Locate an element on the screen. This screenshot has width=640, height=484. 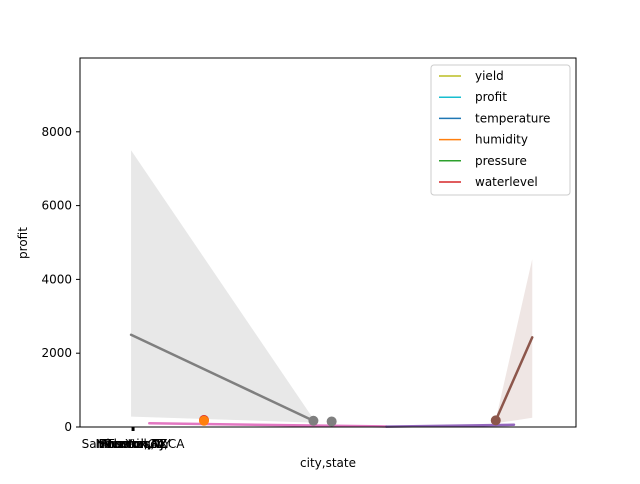
x-tick-label: Houston,TX is located at coordinates (132, 444).